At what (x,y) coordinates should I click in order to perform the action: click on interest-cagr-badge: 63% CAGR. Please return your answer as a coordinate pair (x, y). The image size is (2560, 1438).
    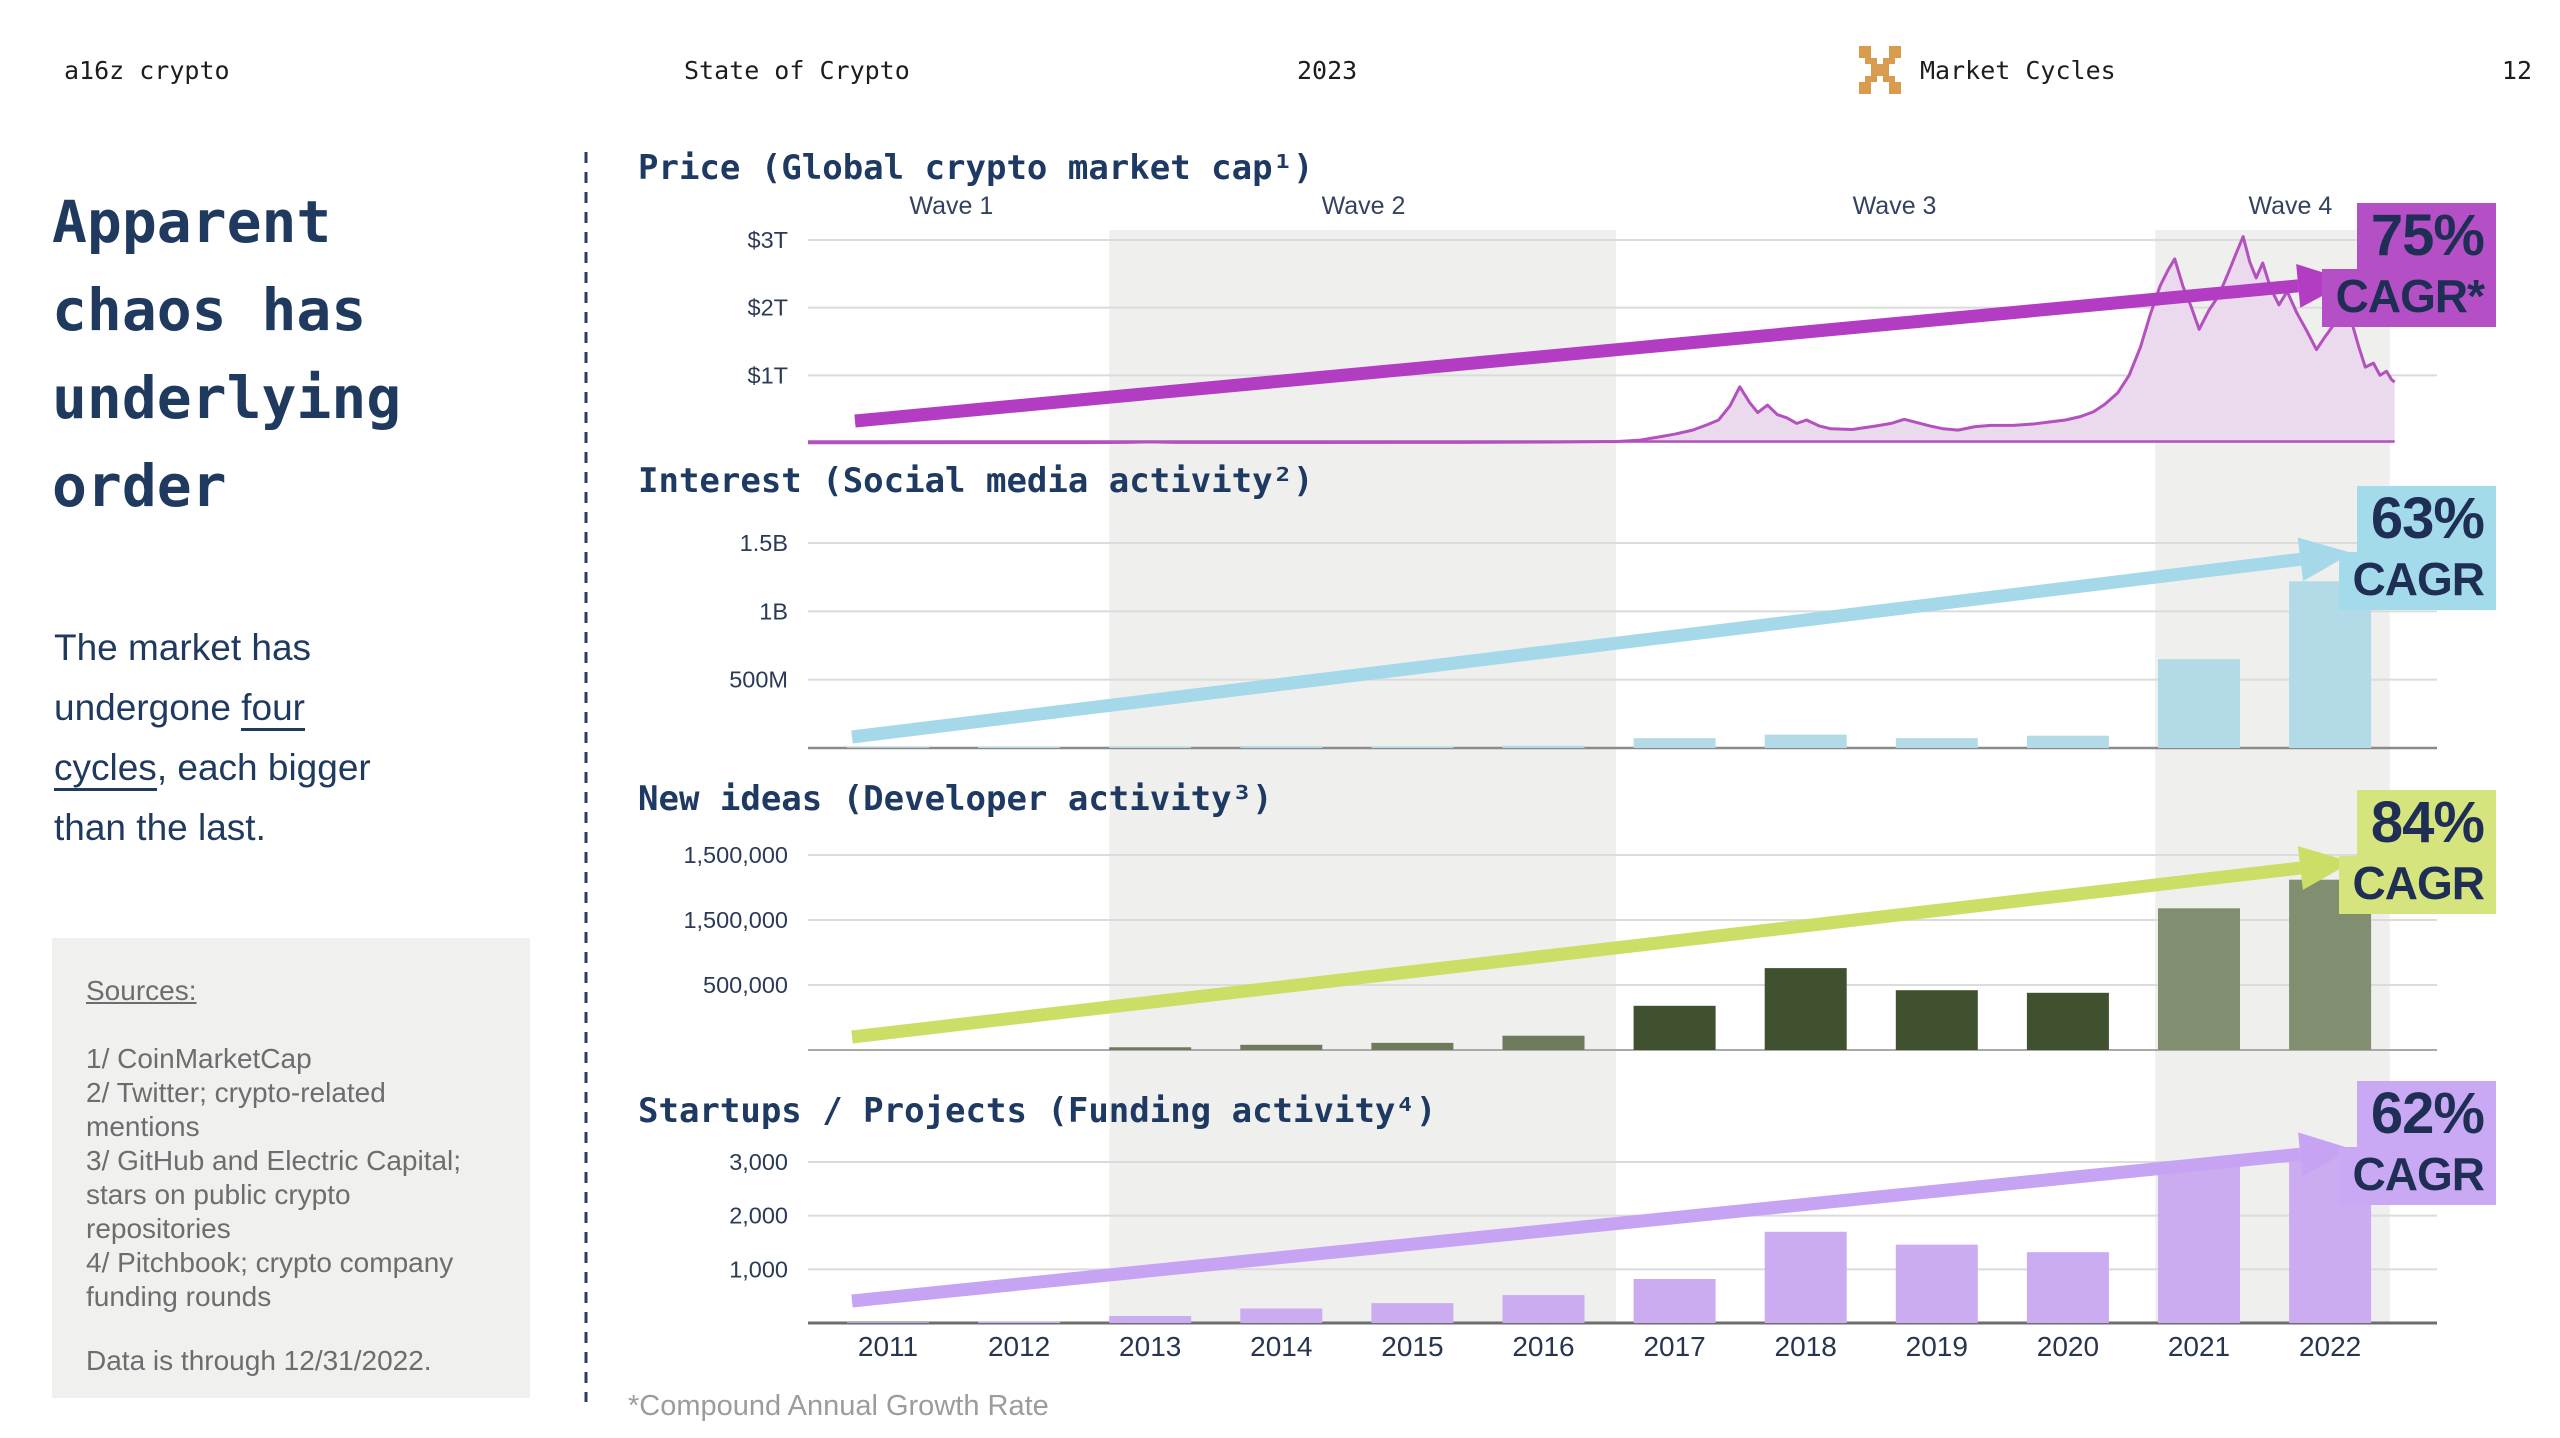
    Looking at the image, I should click on (2417, 548).